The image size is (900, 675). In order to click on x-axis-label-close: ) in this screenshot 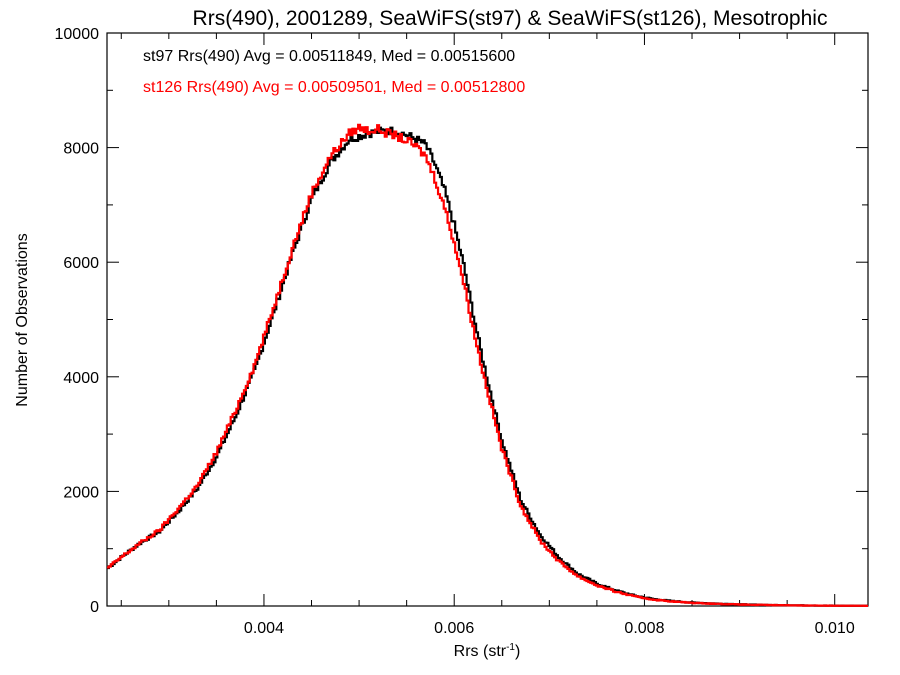, I will do `click(517, 651)`.